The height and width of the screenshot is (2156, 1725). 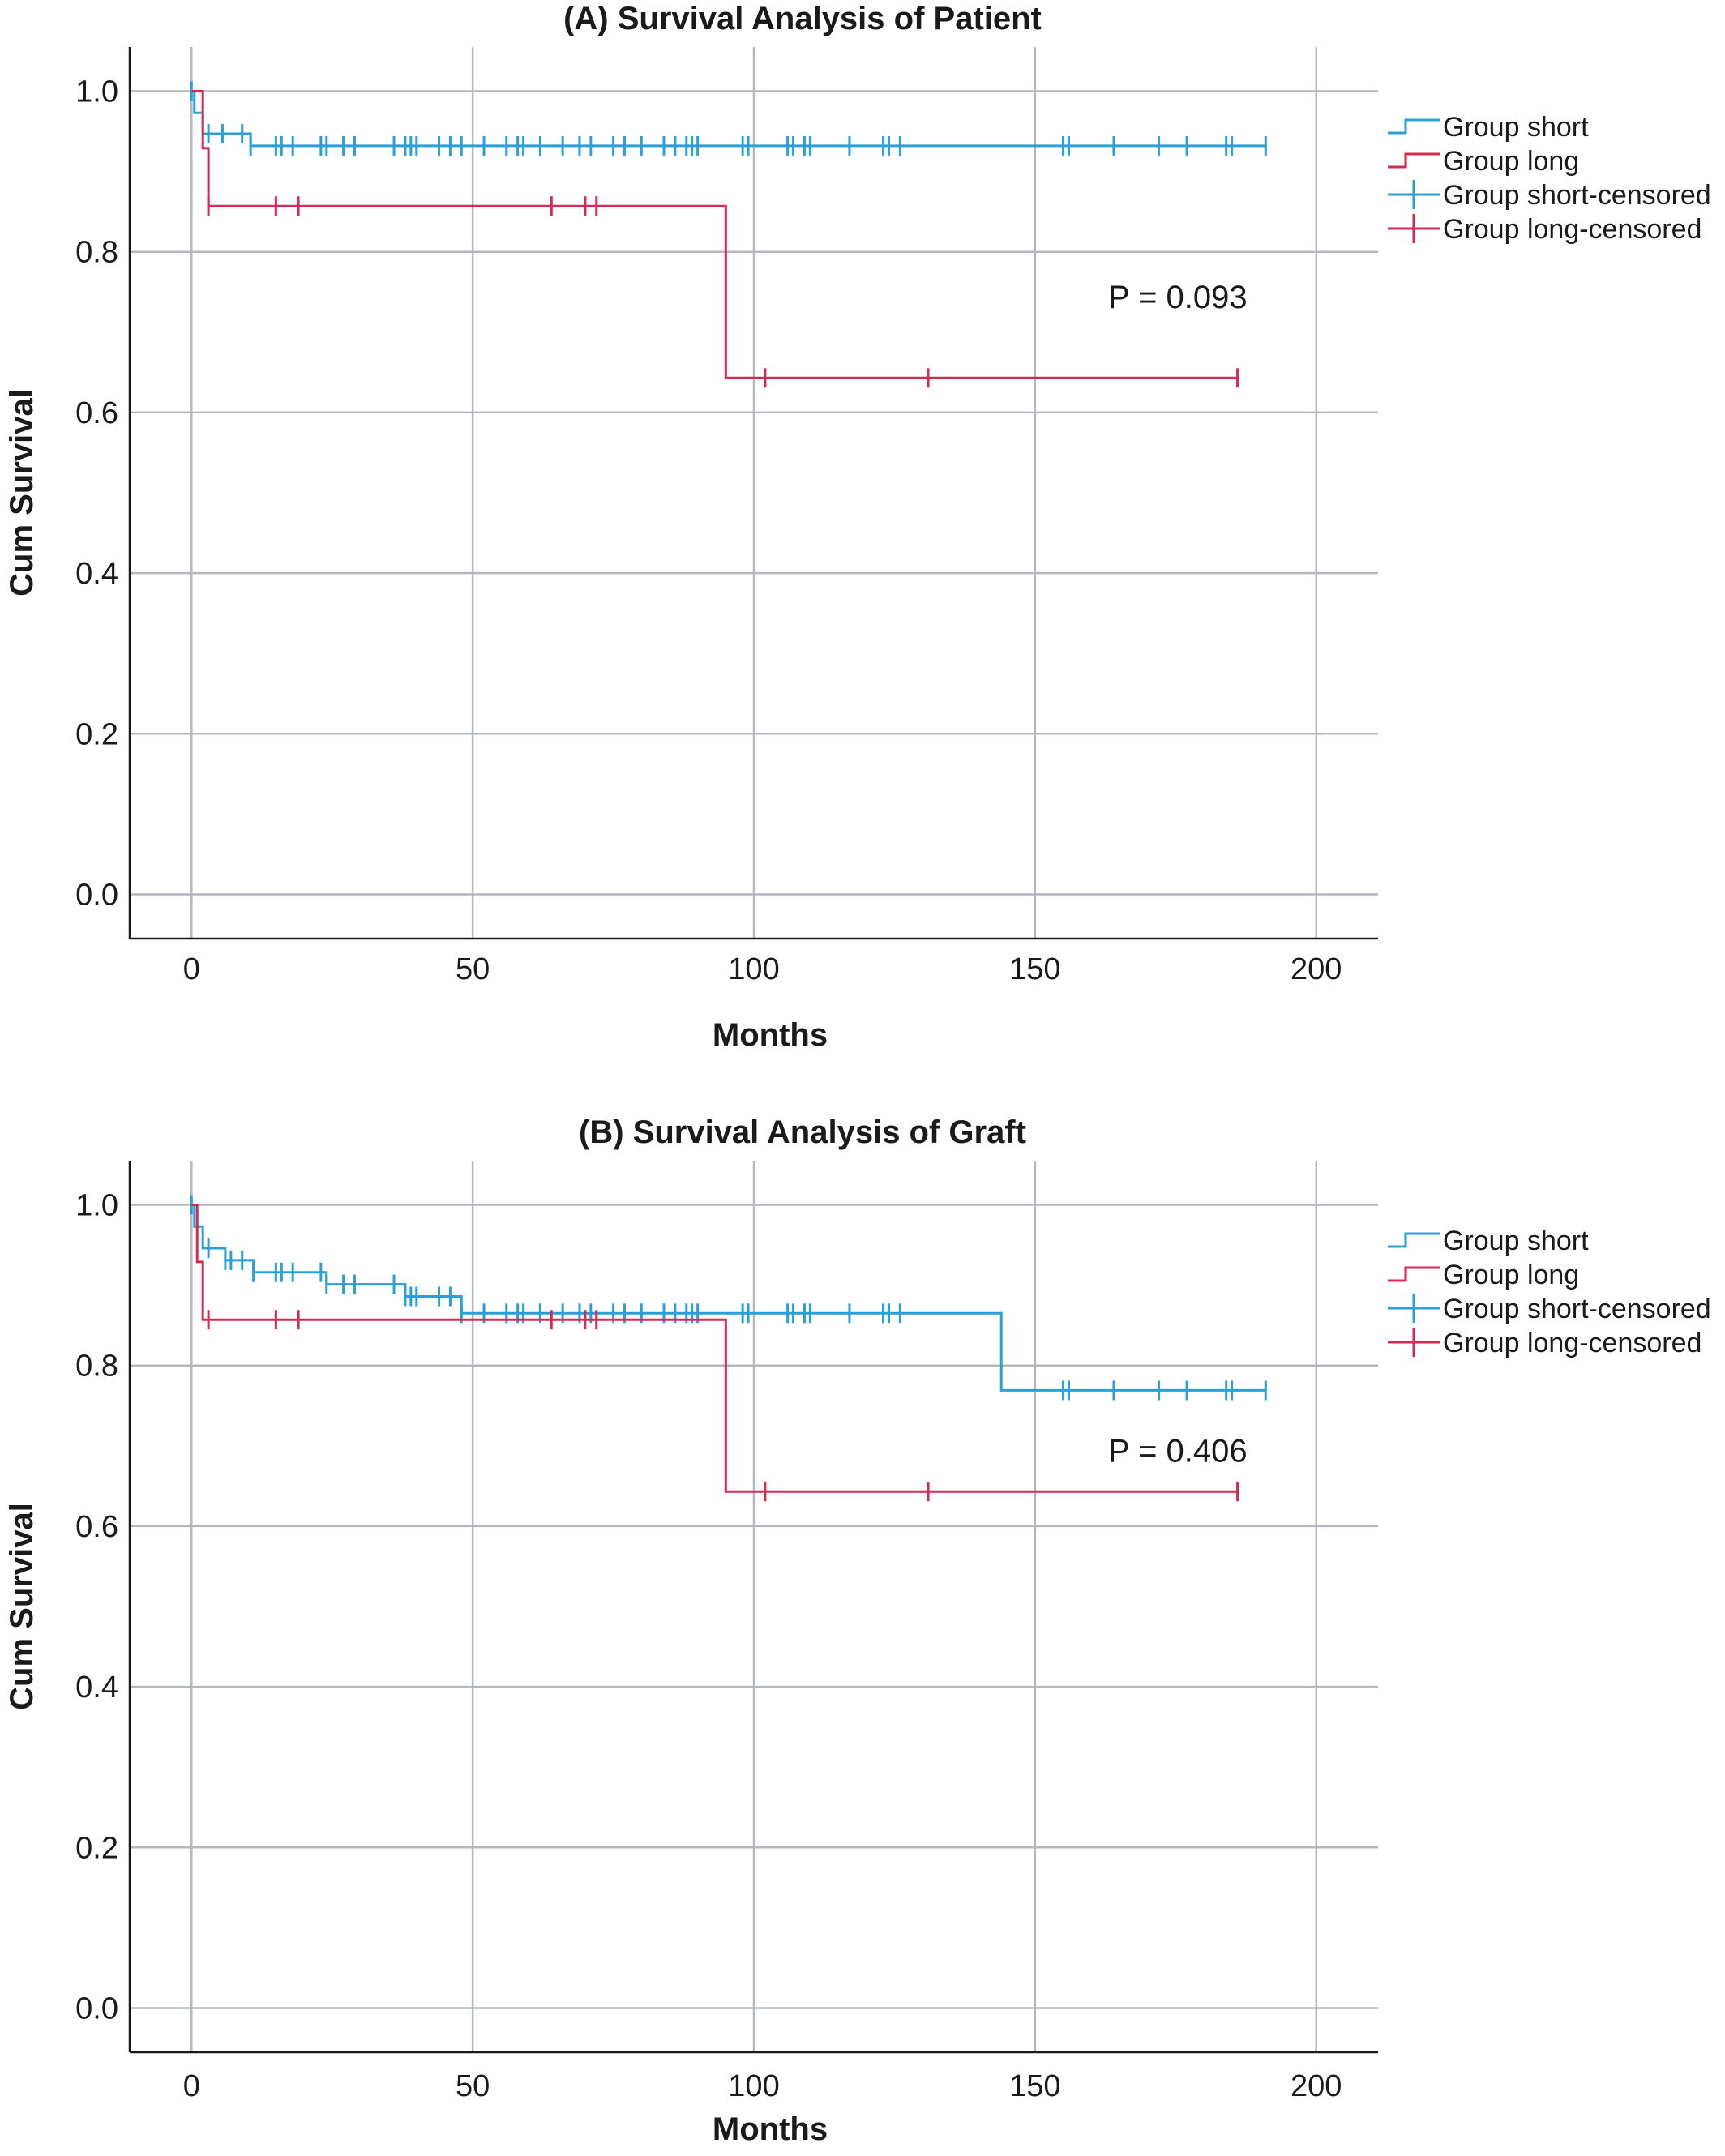 I want to click on chart-title: (A) Survival Analysis of Patient, so click(x=802, y=18).